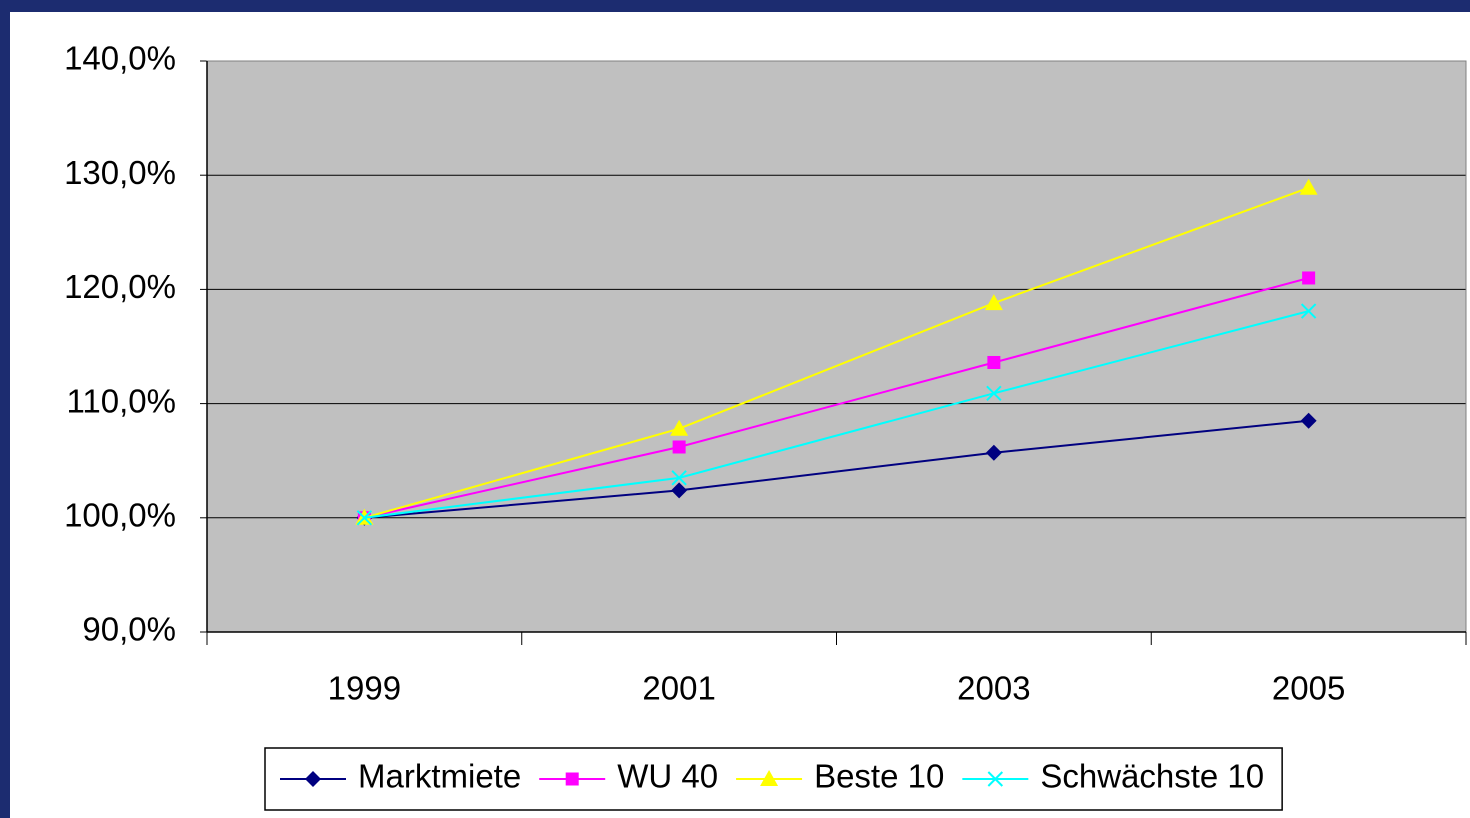  What do you see at coordinates (364, 688) in the screenshot?
I see `x-tick-label: 1999` at bounding box center [364, 688].